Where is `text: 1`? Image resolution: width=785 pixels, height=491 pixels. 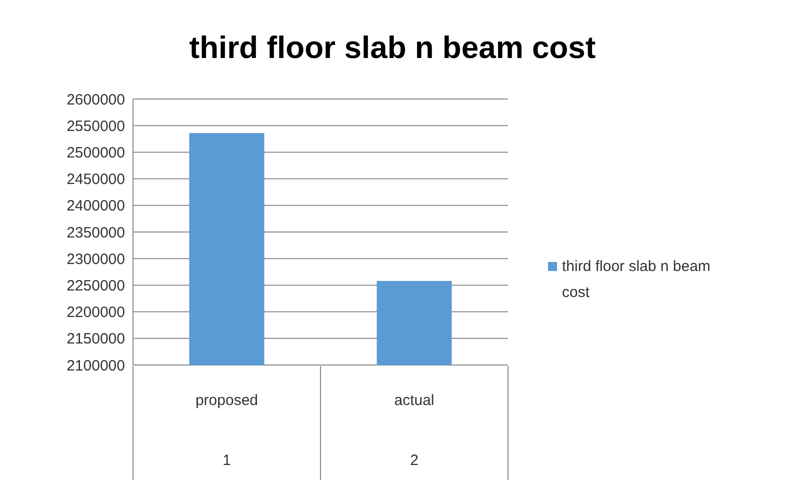
text: 1 is located at coordinates (226, 460).